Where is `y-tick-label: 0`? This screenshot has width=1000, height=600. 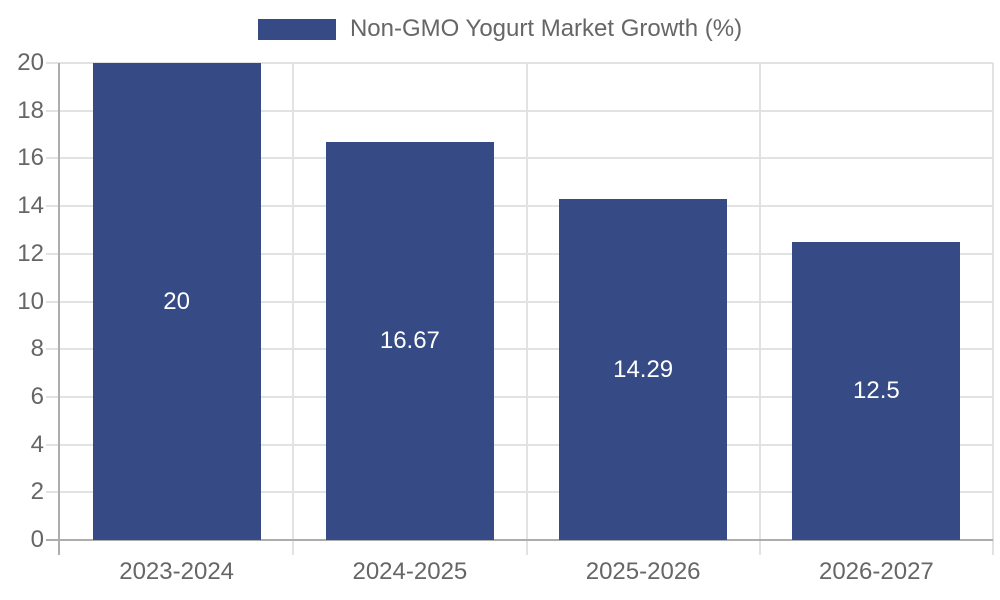
y-tick-label: 0 is located at coordinates (37, 539).